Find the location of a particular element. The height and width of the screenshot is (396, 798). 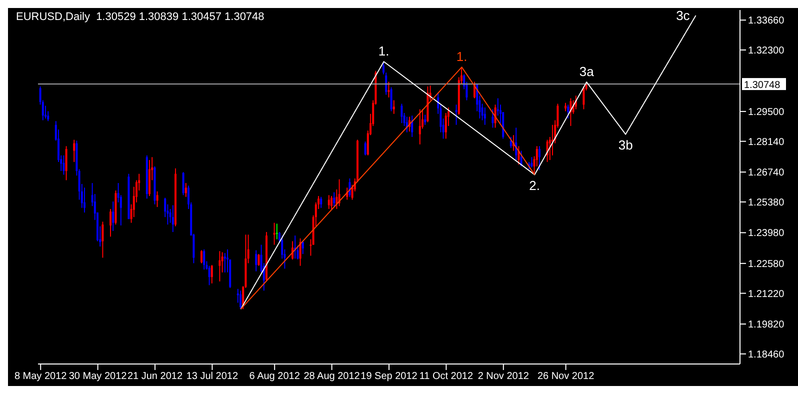

x-tick-label: 13 Jul 2012 is located at coordinates (212, 376).